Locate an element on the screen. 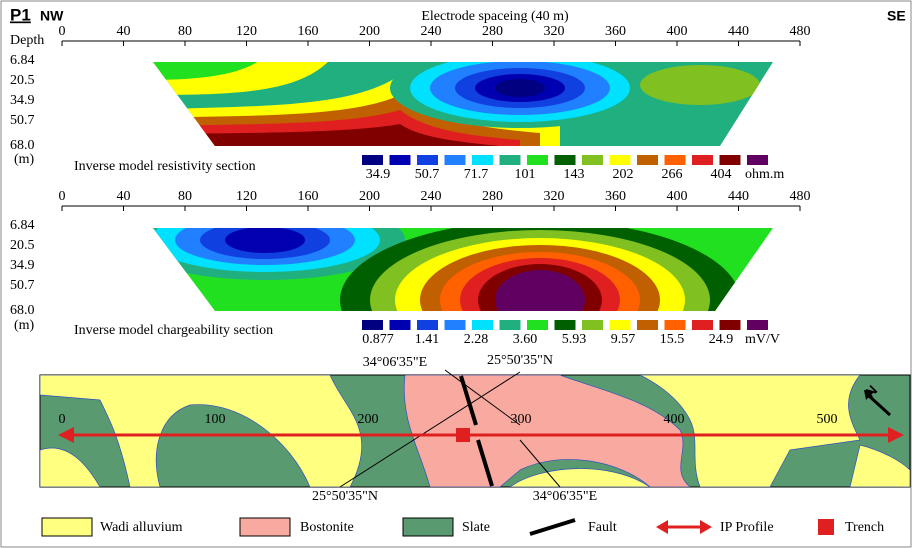  tick-label: 160 is located at coordinates (308, 196).